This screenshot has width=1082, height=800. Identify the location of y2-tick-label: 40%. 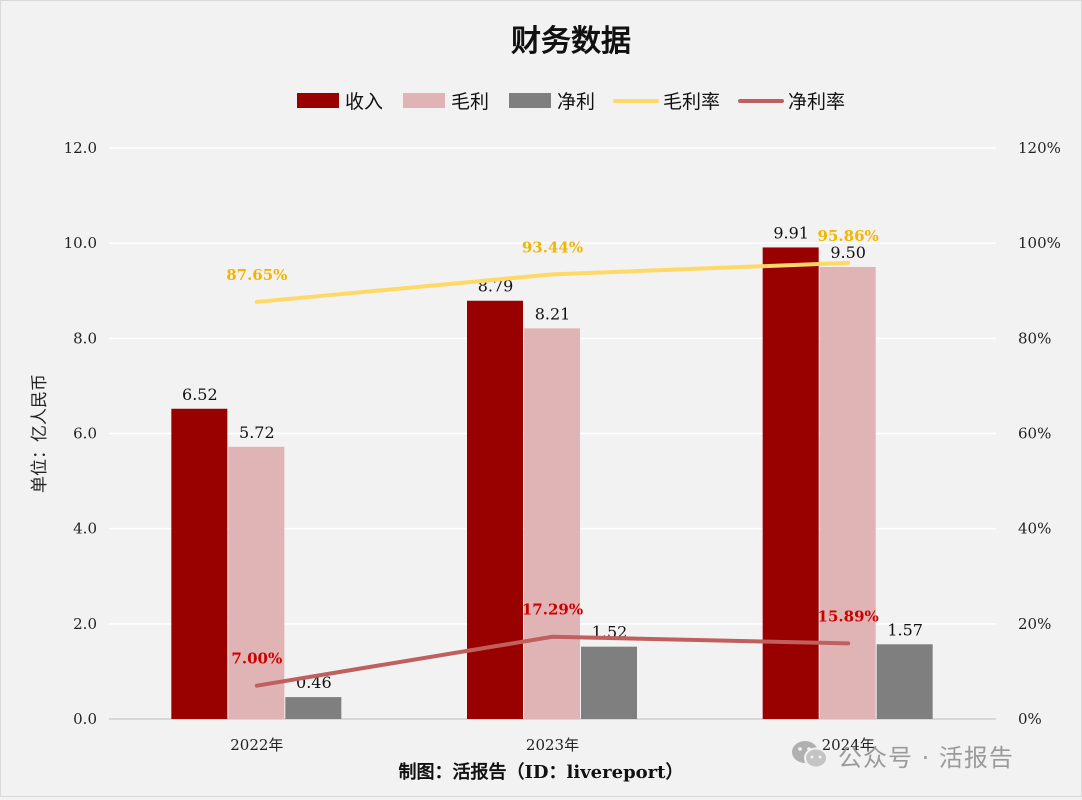
(1034, 529).